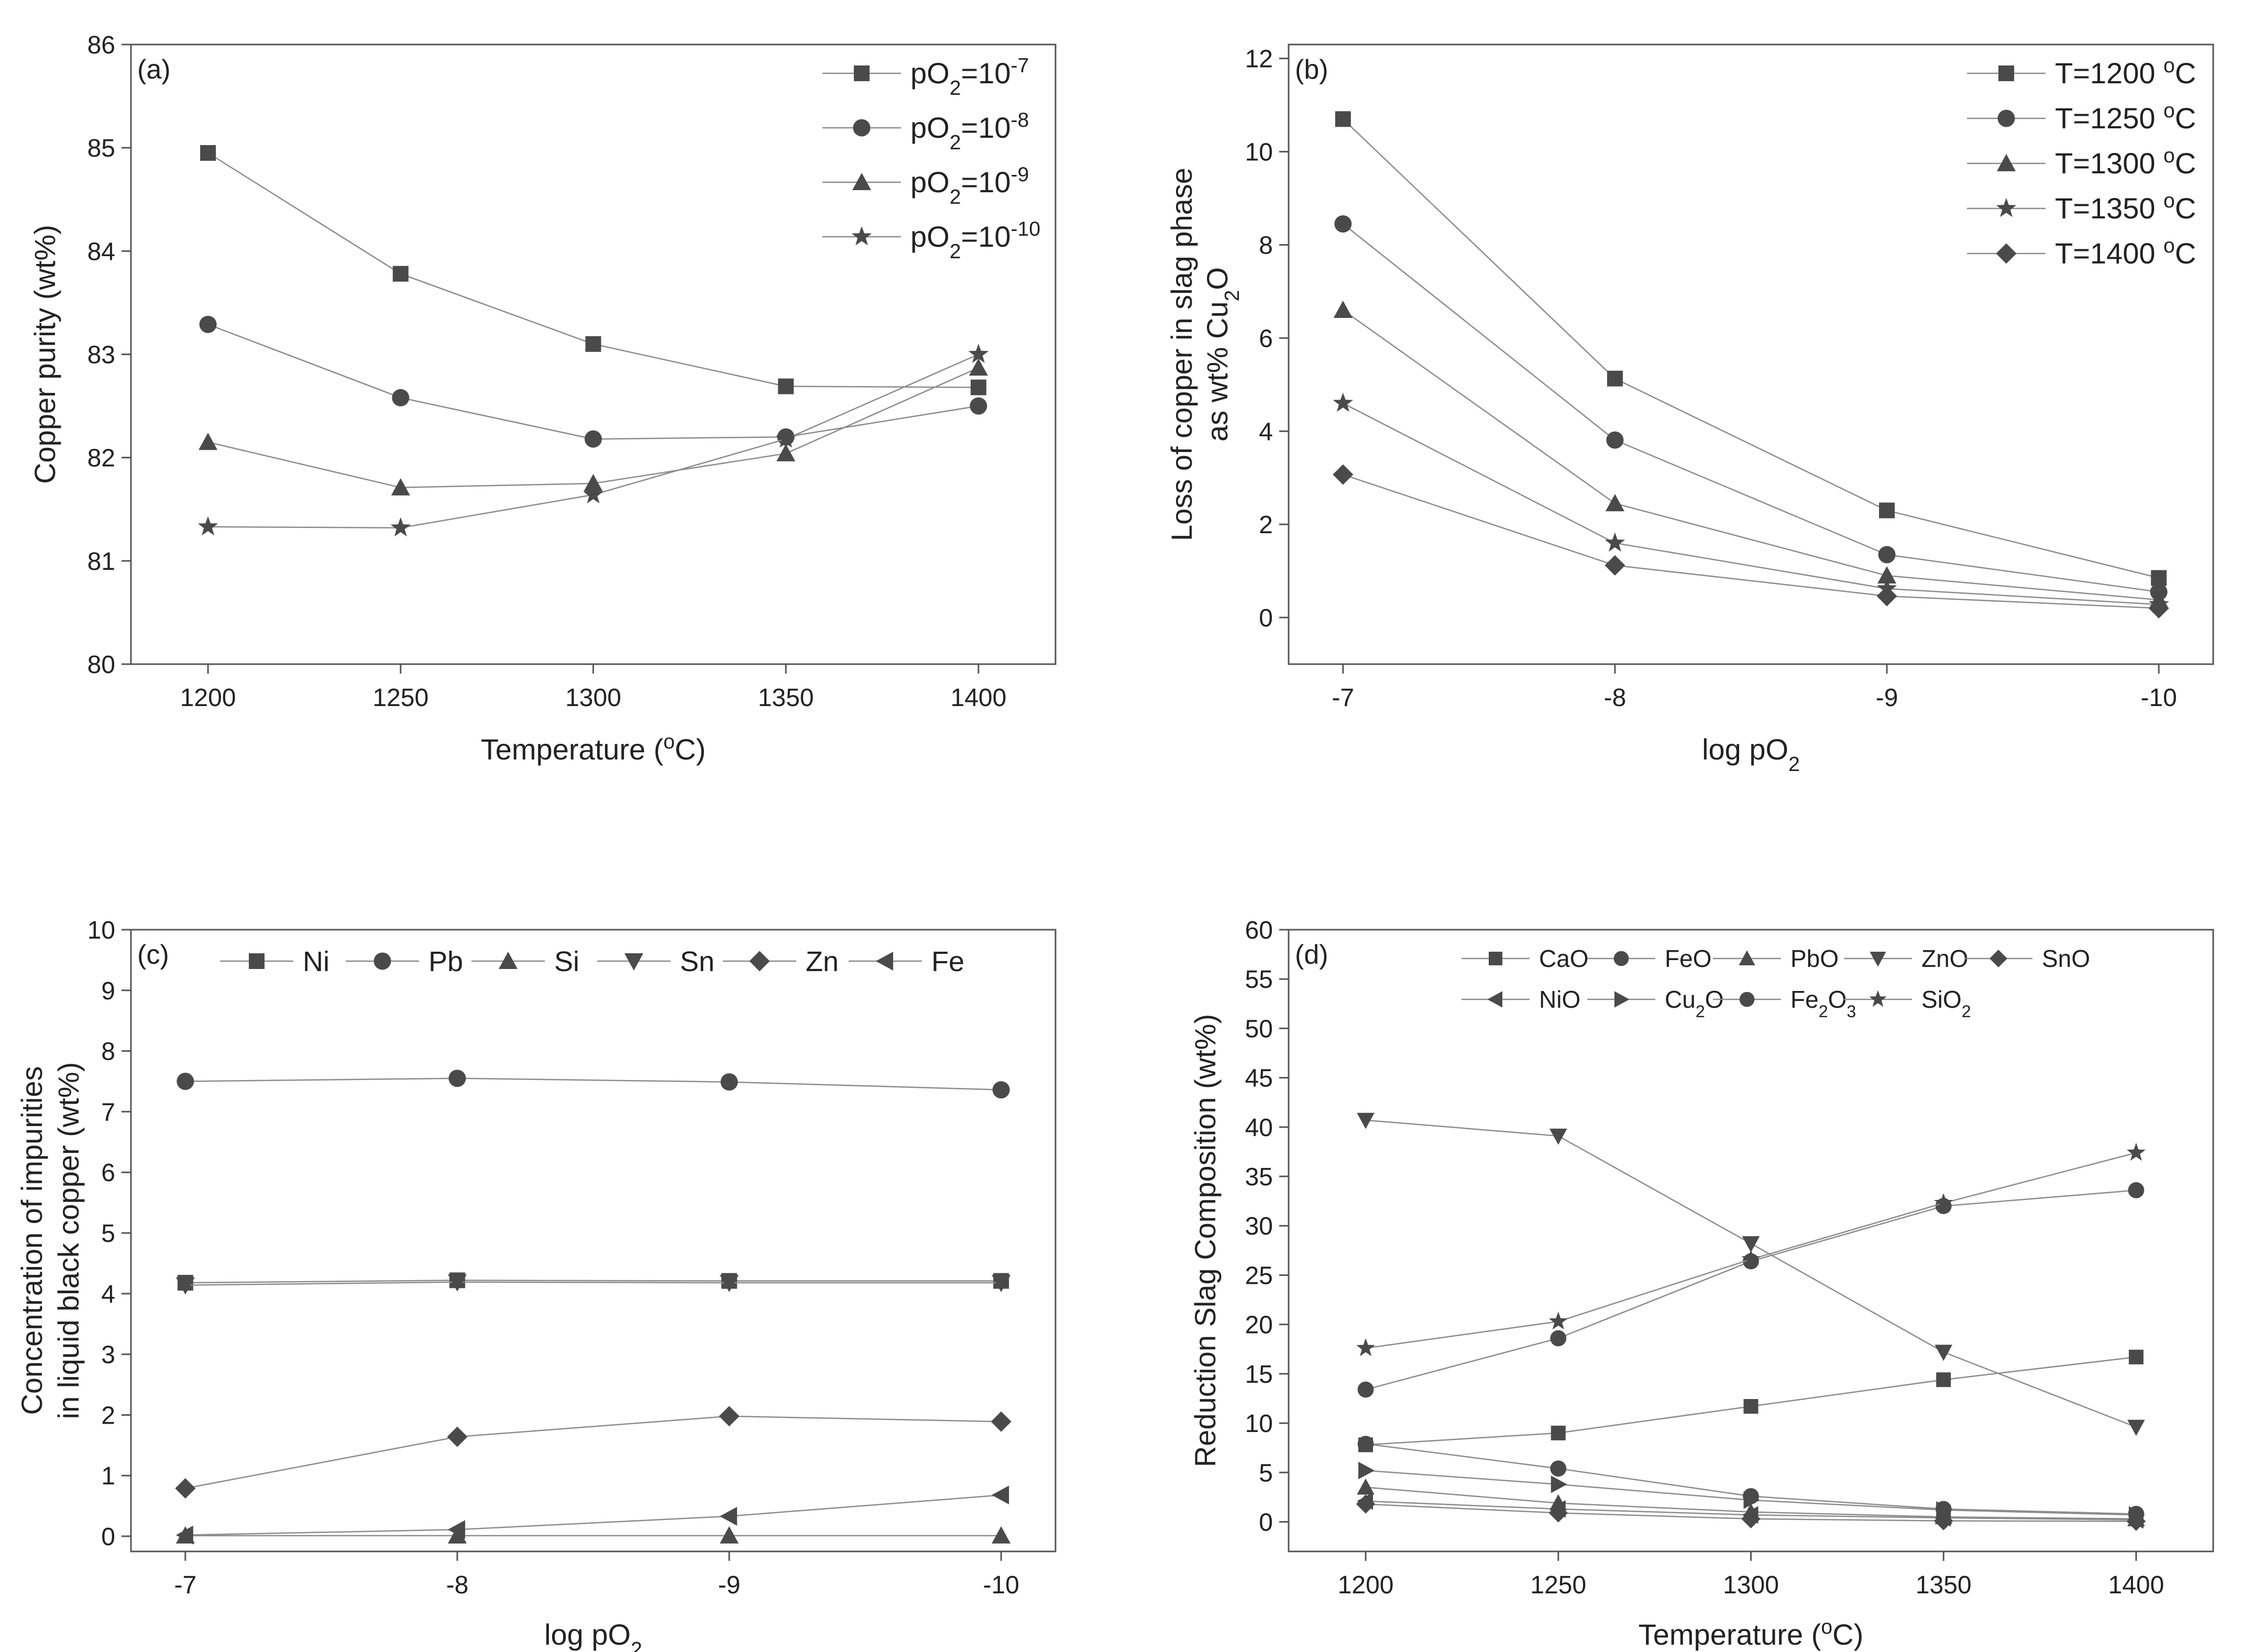  Describe the element at coordinates (101, 562) in the screenshot. I see `y-tick-label: 81` at that location.